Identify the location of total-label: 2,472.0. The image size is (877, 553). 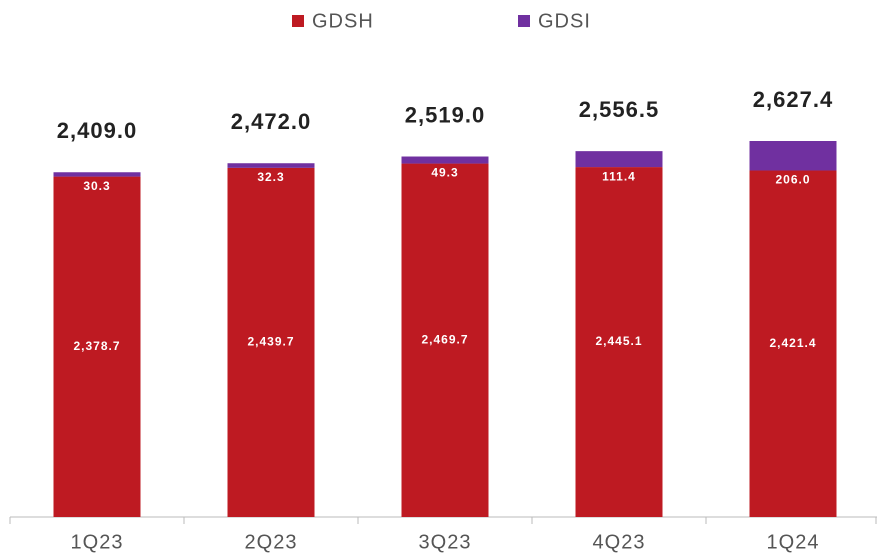
(271, 121).